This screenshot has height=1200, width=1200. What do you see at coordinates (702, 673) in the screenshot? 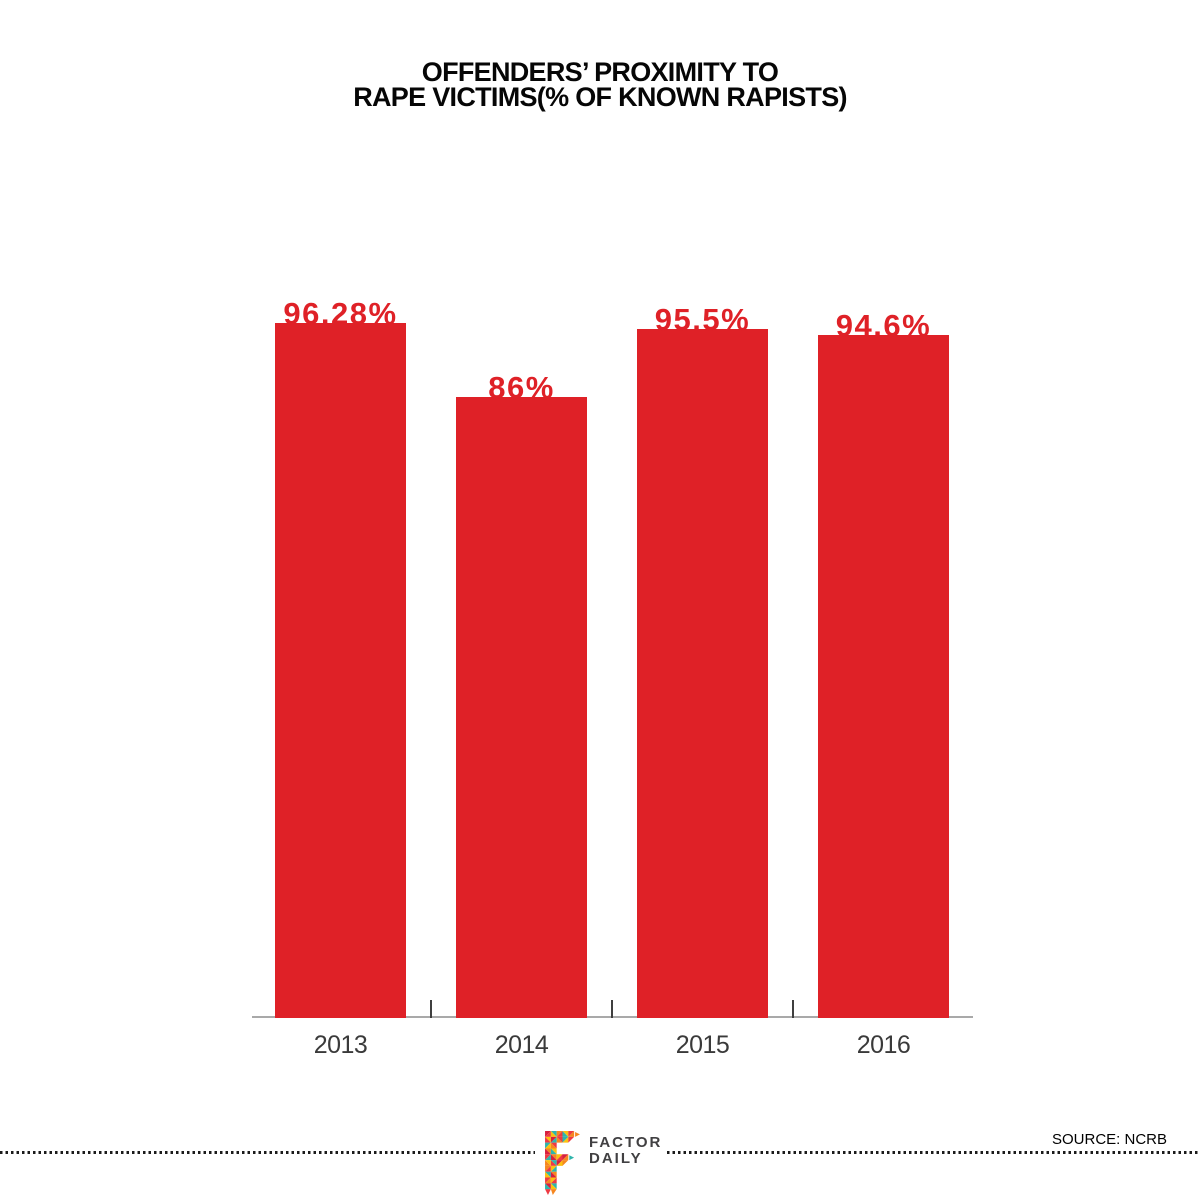
I see `bar-2015` at bounding box center [702, 673].